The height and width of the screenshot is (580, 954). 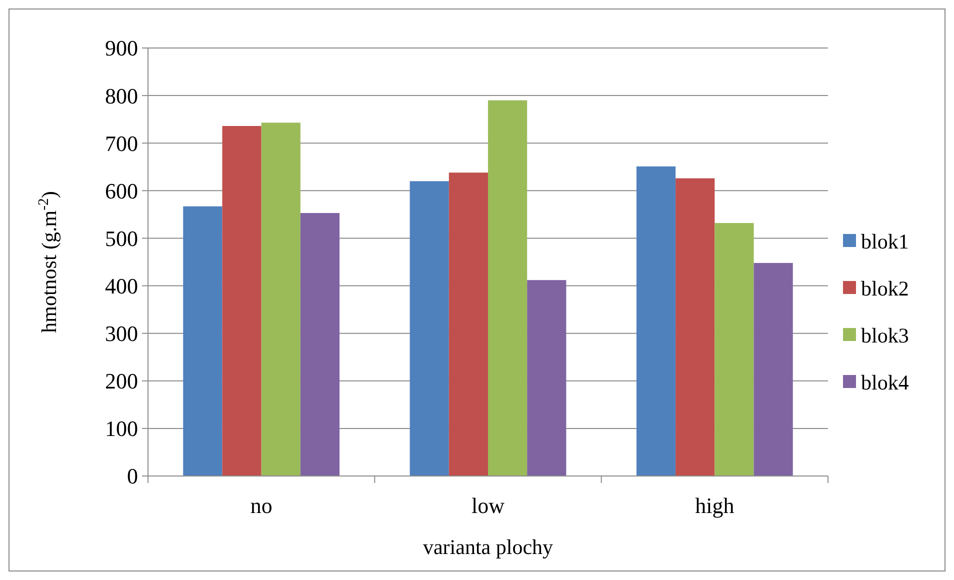 I want to click on x-tick-label: no, so click(x=261, y=505).